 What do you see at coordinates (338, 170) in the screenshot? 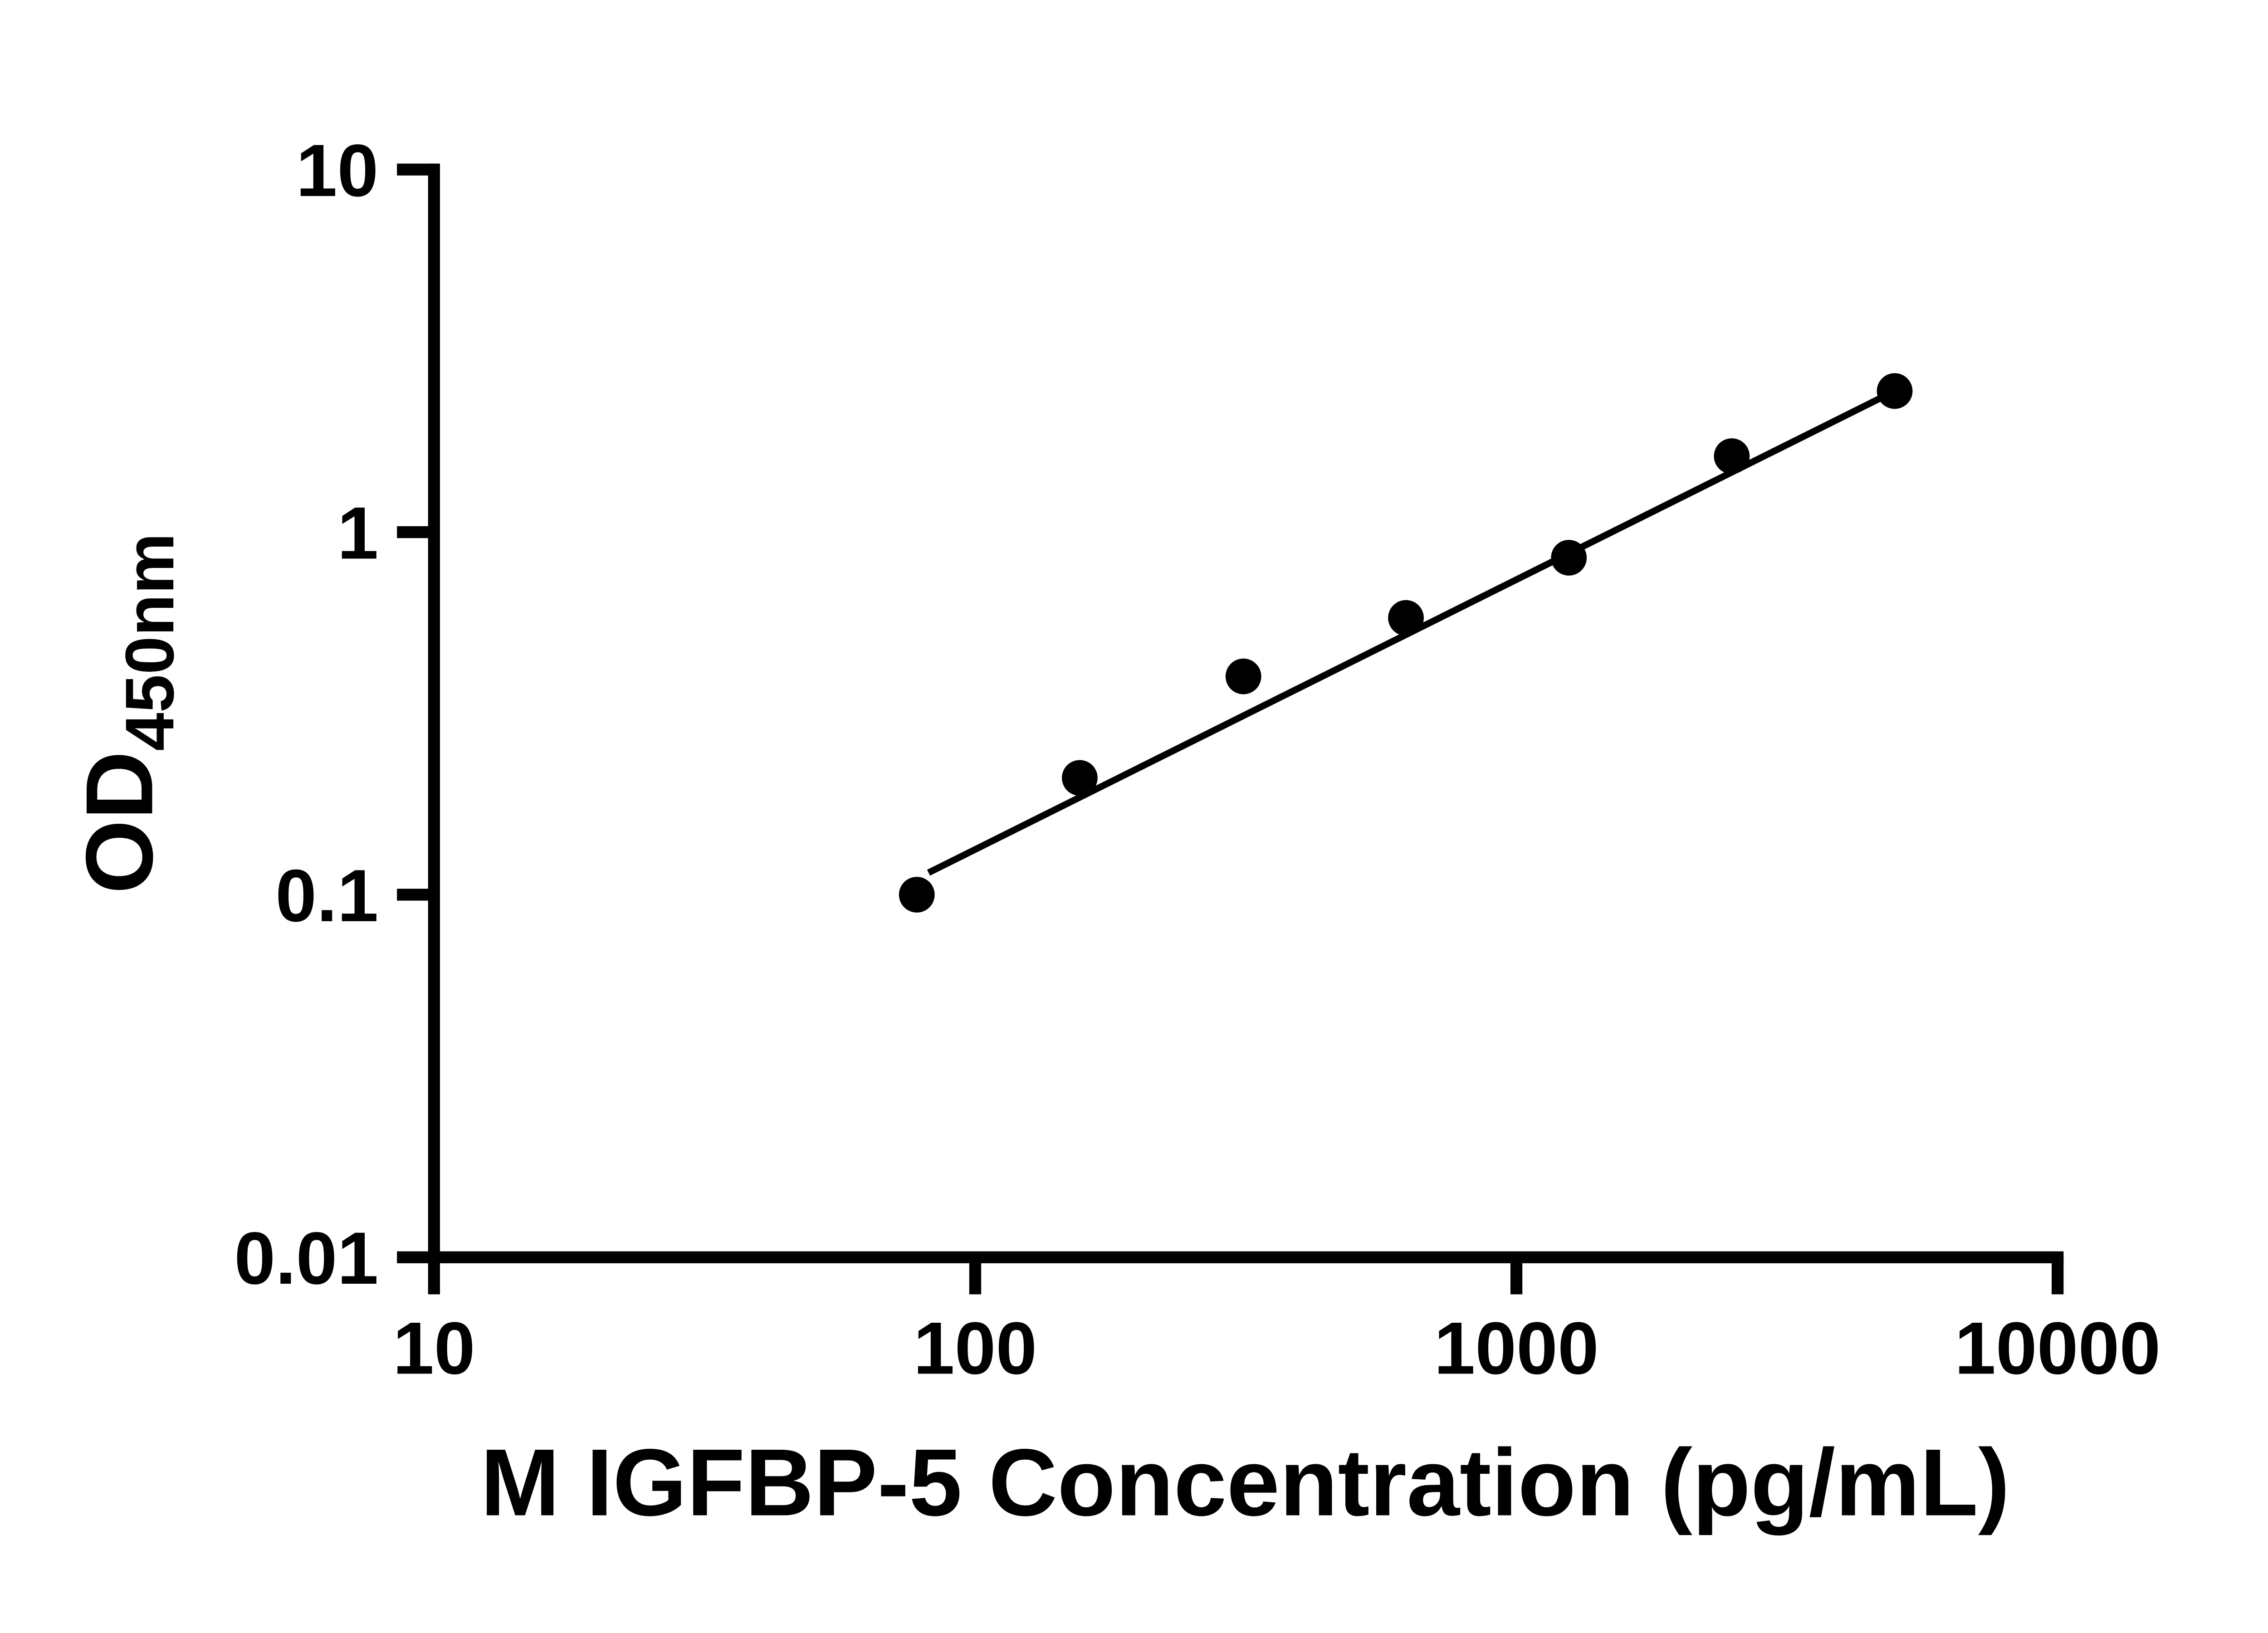
I see `y-tick-label: 10` at bounding box center [338, 170].